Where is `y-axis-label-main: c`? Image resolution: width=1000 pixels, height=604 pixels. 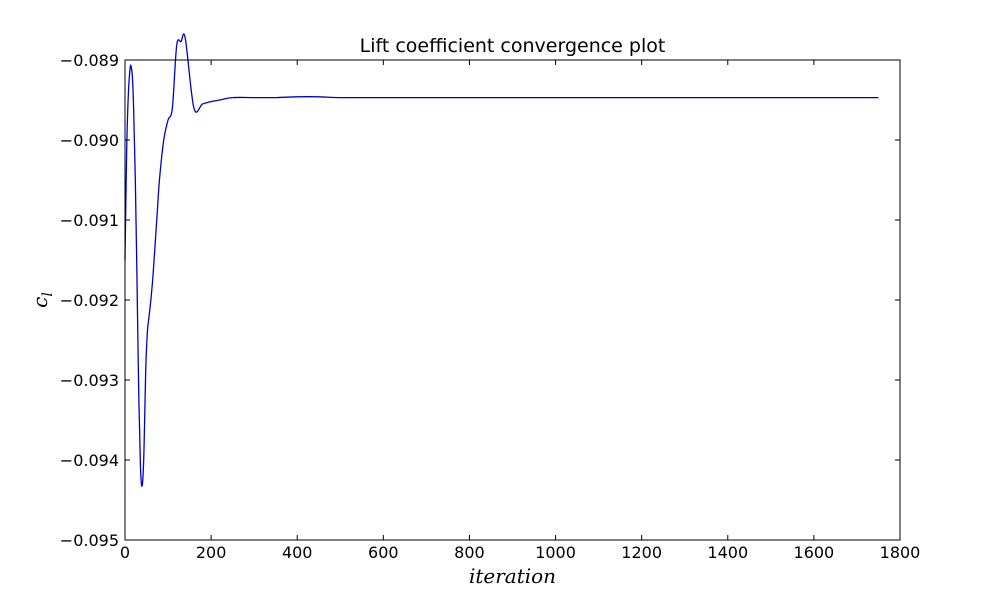 y-axis-label-main: c is located at coordinates (40, 302).